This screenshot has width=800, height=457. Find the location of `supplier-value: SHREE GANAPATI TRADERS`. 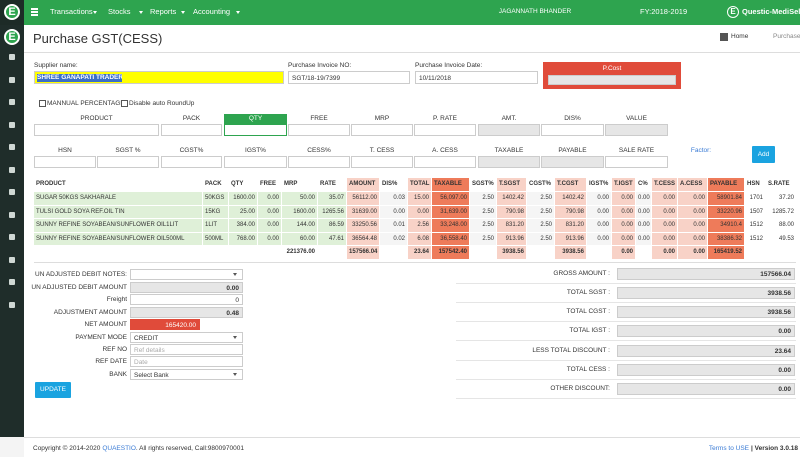

supplier-value: SHREE GANAPATI TRADERS is located at coordinates (79, 78).